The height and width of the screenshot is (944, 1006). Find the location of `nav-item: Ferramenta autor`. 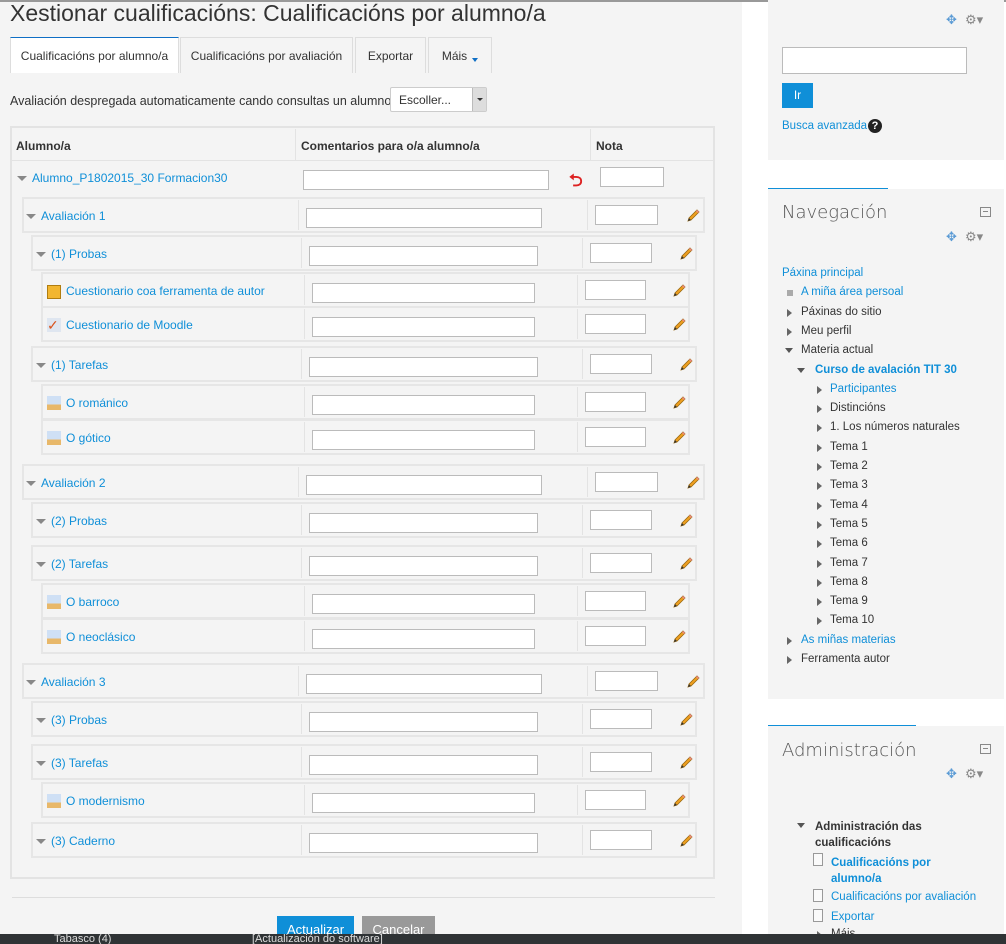

nav-item: Ferramenta autor is located at coordinates (845, 659).